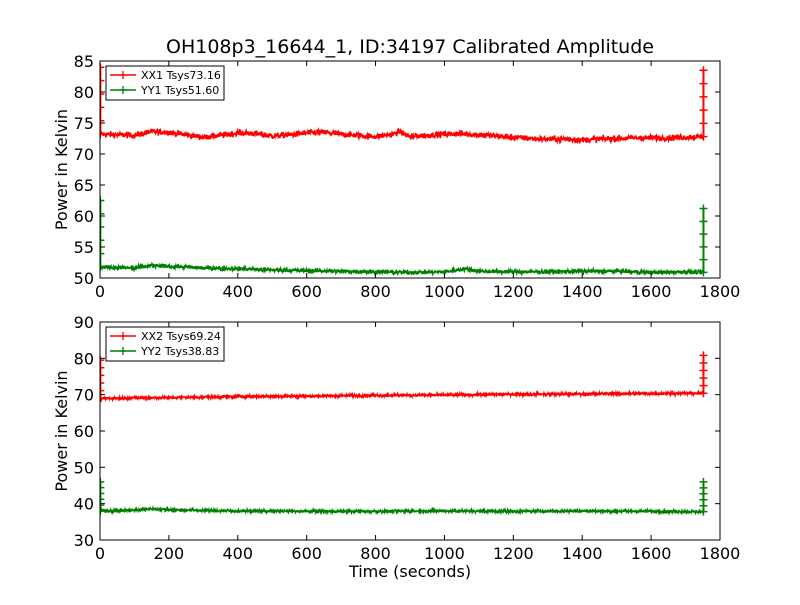 Image resolution: width=800 pixels, height=605 pixels. Describe the element at coordinates (84, 247) in the screenshot. I see `y-tick-label: 55` at that location.